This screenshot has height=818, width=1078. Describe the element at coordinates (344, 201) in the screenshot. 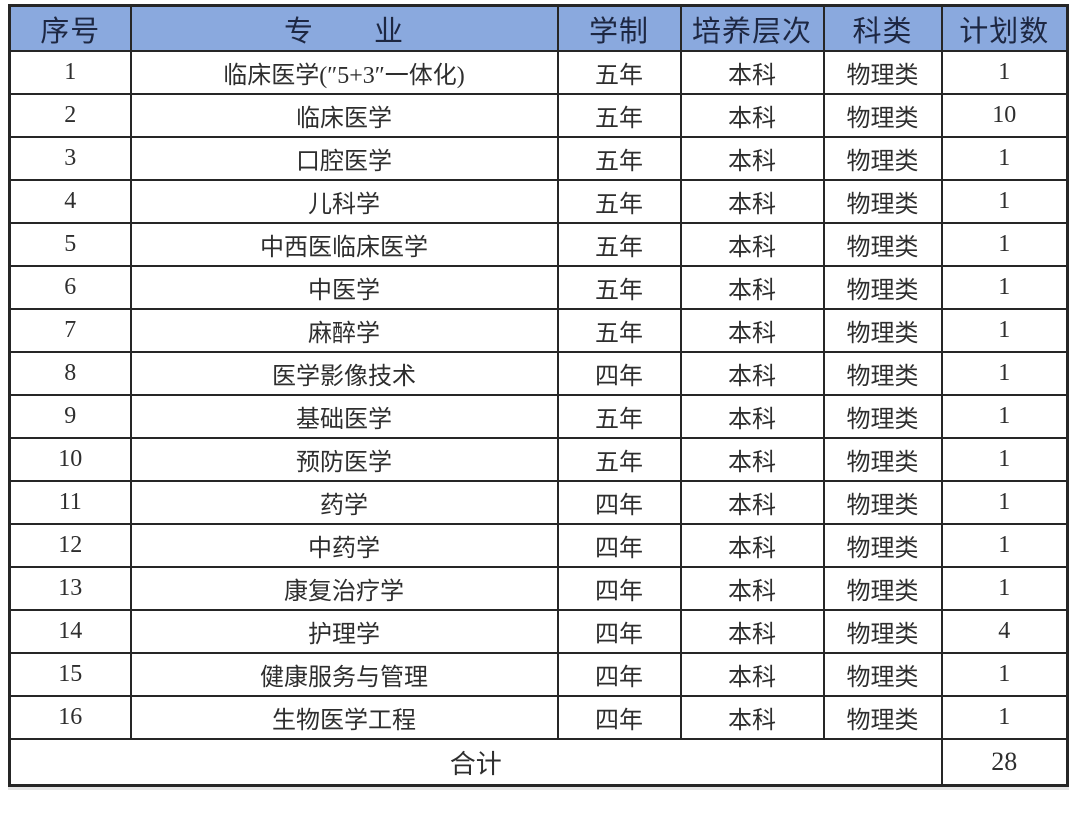

I see `cell-major: 儿科学` at that location.